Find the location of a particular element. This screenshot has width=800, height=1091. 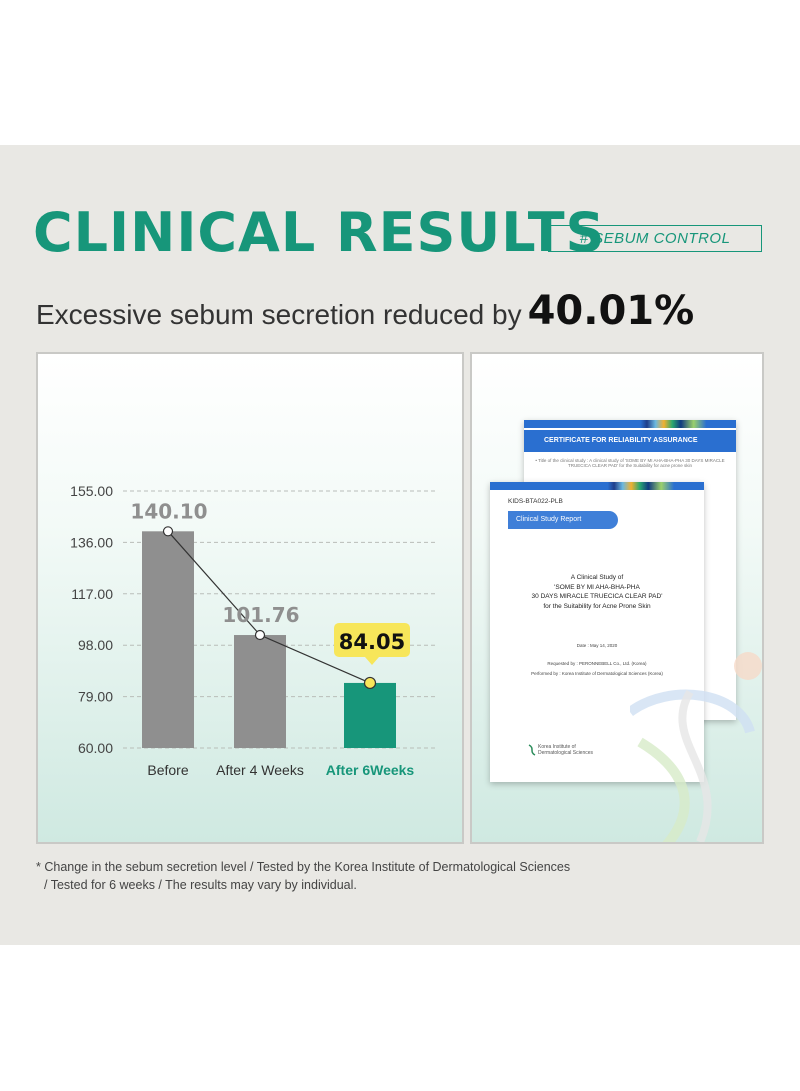

study-title-line: 30 DAYS MIRACLE TRUECICA CLEAR PAD' is located at coordinates (597, 596).